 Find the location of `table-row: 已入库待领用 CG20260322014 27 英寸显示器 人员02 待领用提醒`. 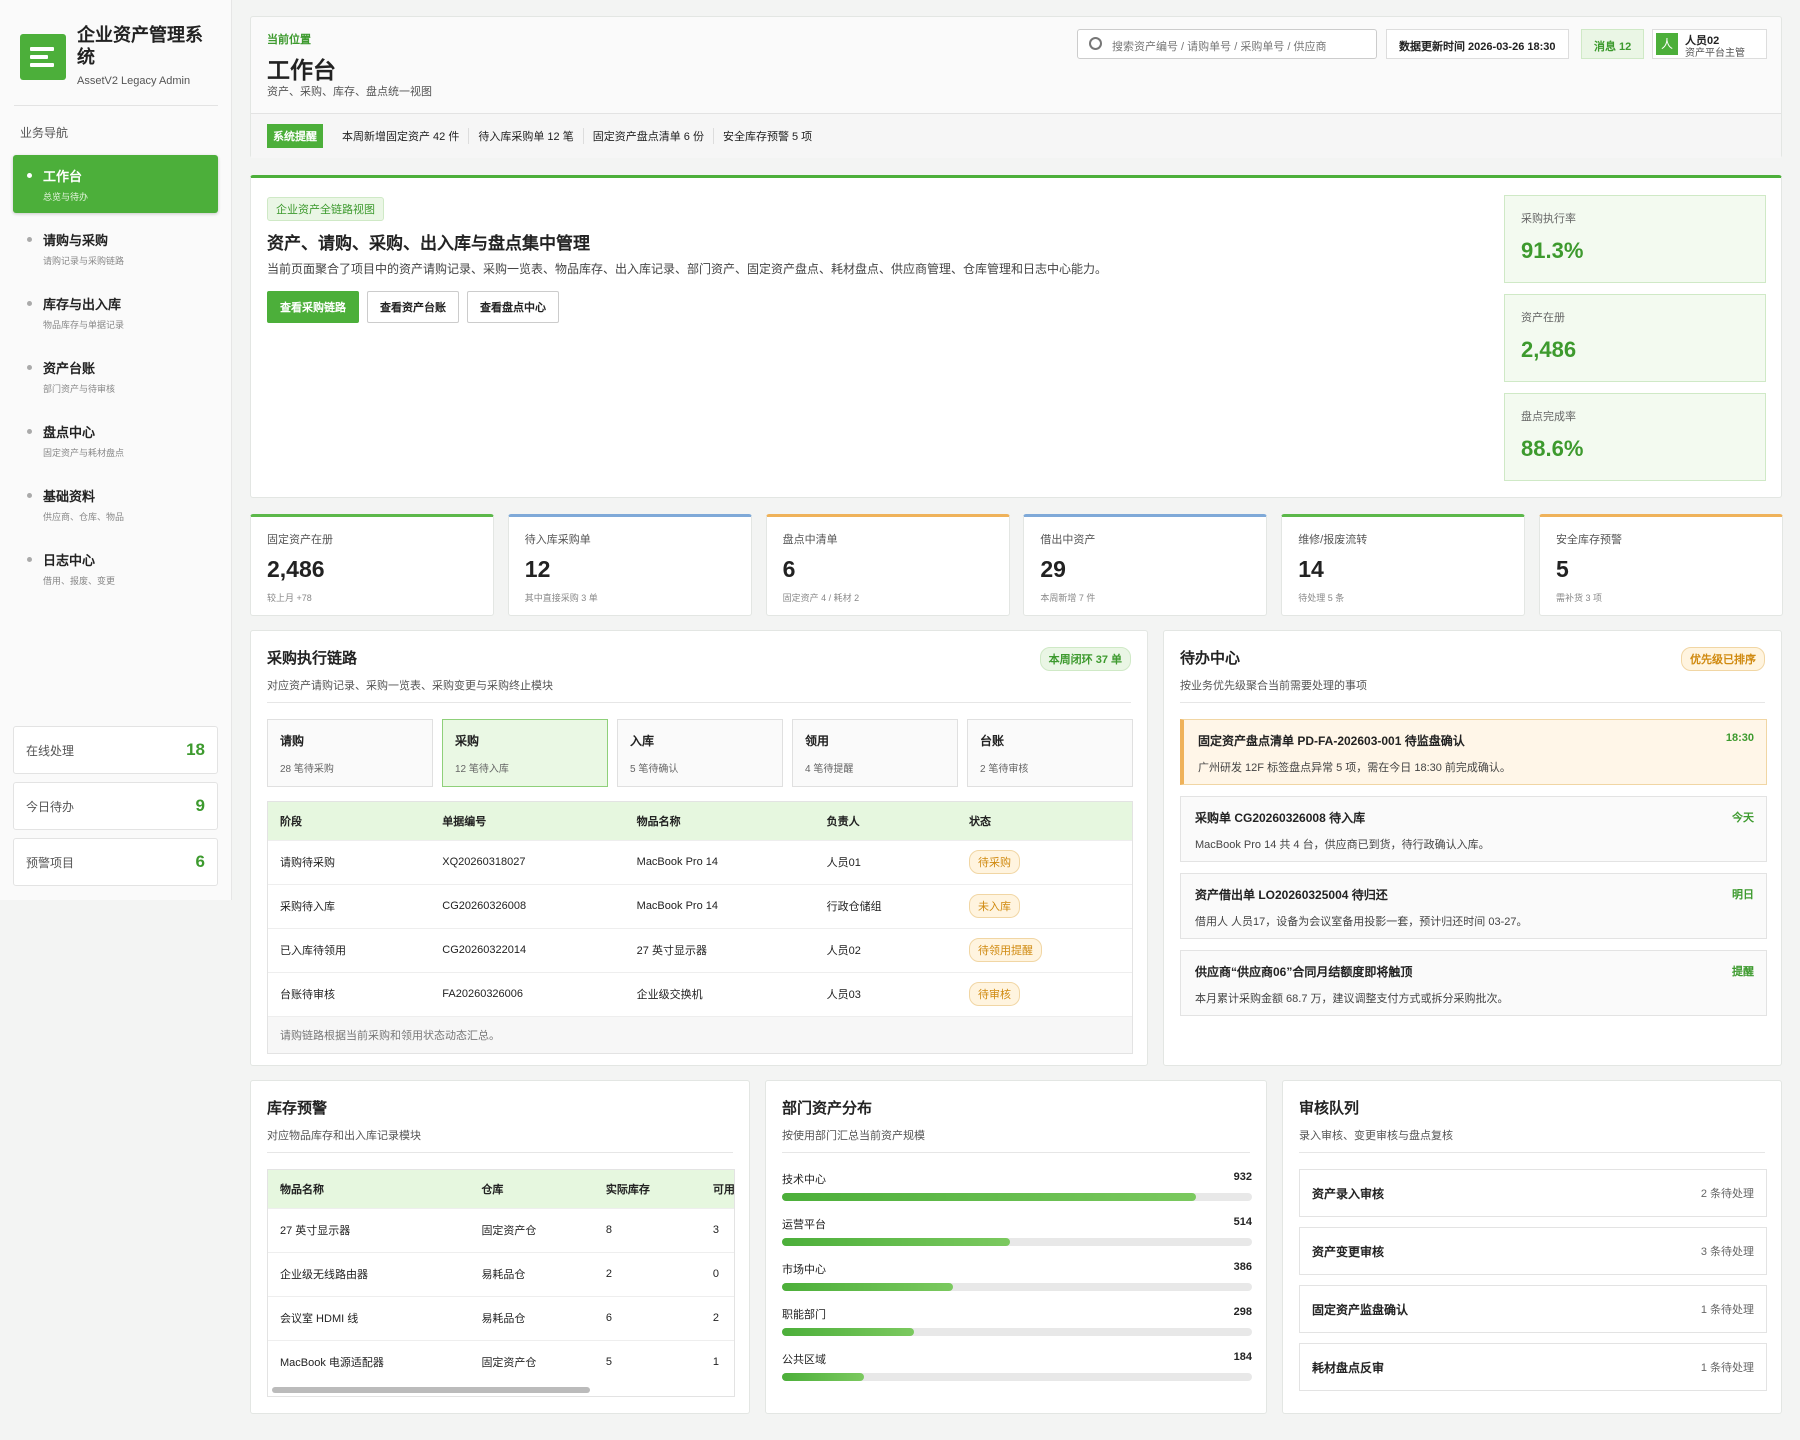

table-row: 已入库待领用 CG20260322014 27 英寸显示器 人员02 待领用提醒 is located at coordinates (700, 949).